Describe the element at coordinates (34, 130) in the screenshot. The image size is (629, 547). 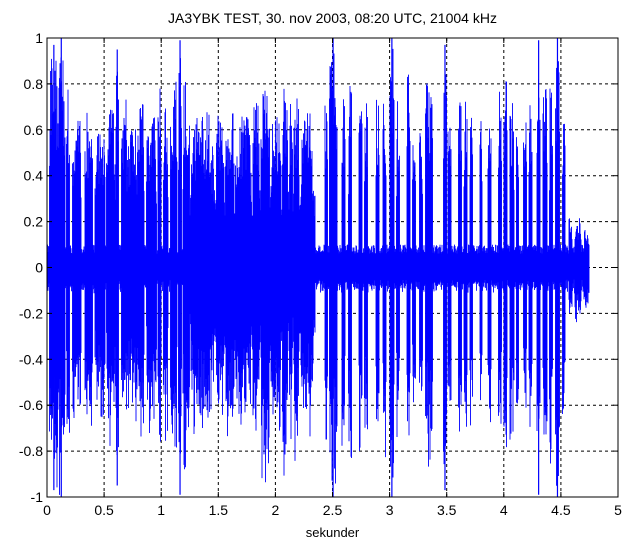
I see `y-tick-label: 0.6` at that location.